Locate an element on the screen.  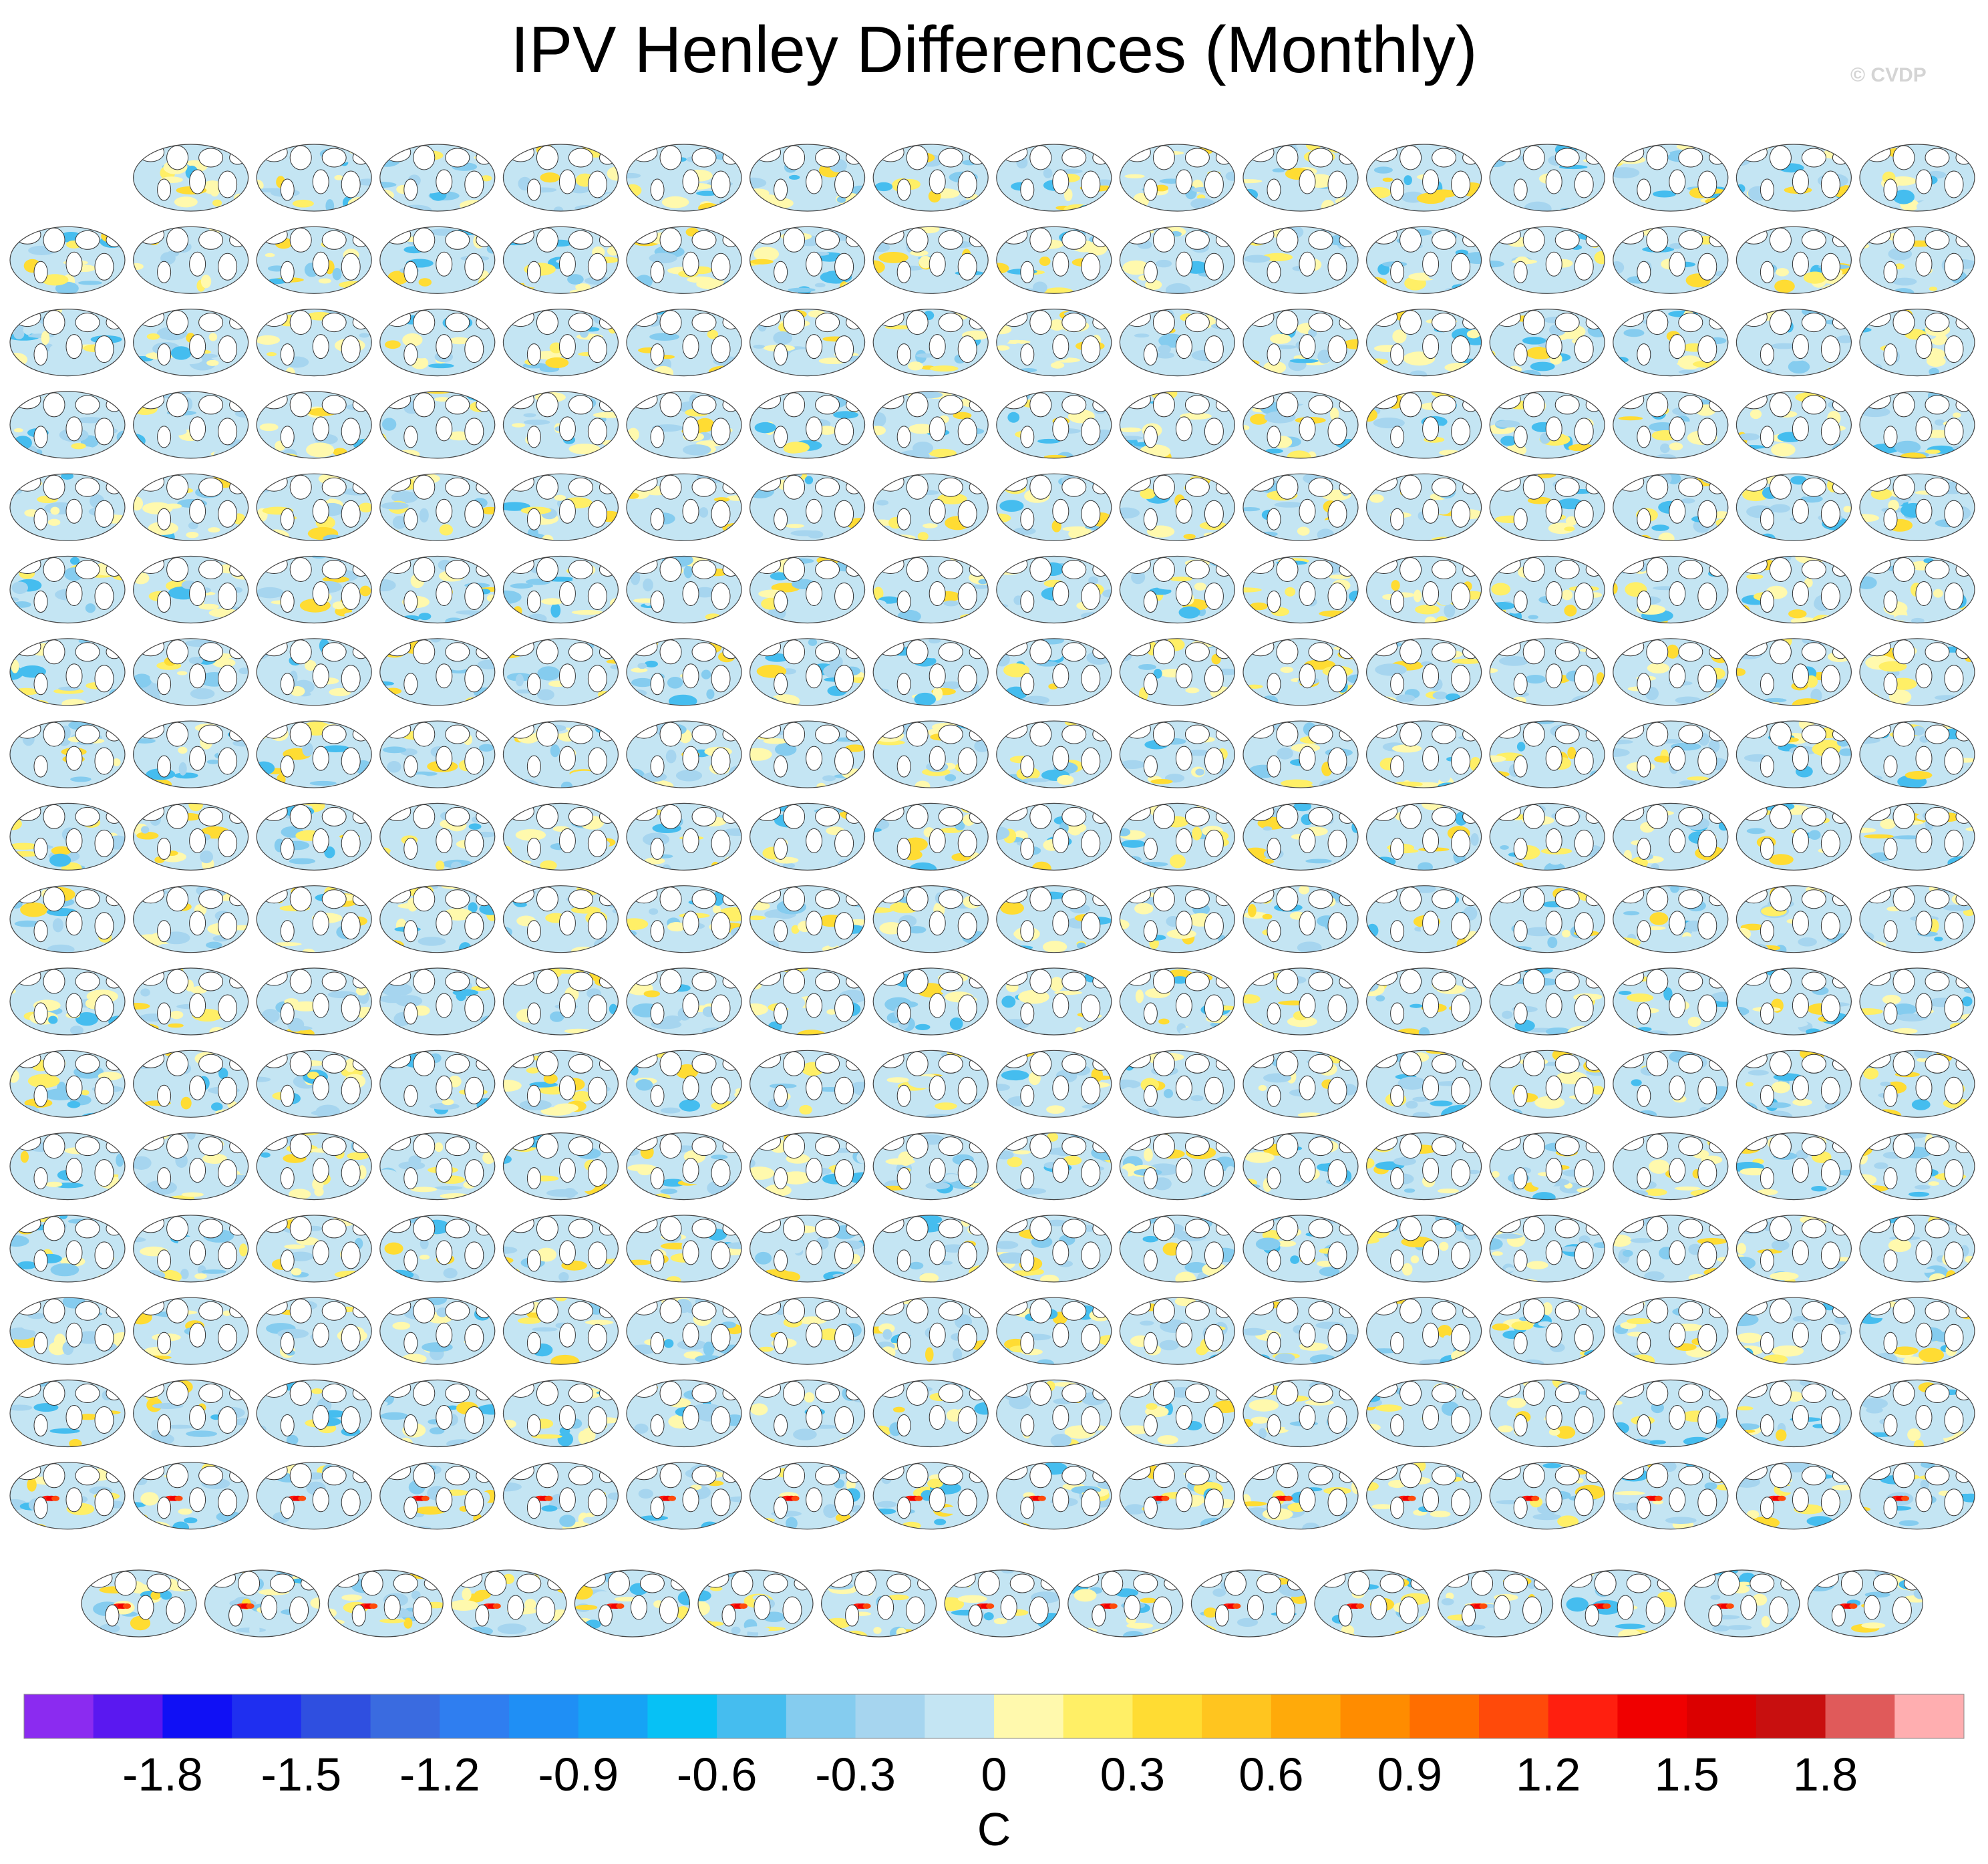
colorbar-tick-label: 0.9 is located at coordinates (1409, 1774).